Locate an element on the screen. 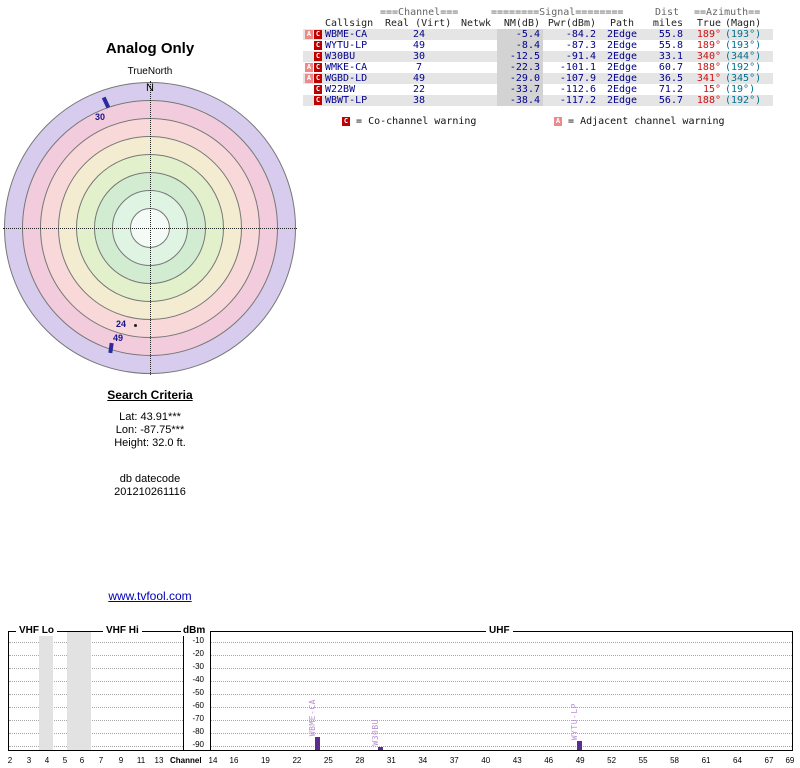  y-tick-label: -60 is located at coordinates (198, 705).